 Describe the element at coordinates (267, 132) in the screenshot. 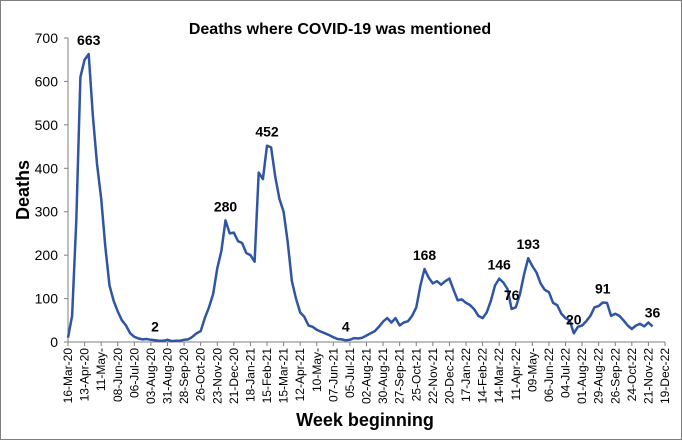

I see `data-label: 452` at that location.